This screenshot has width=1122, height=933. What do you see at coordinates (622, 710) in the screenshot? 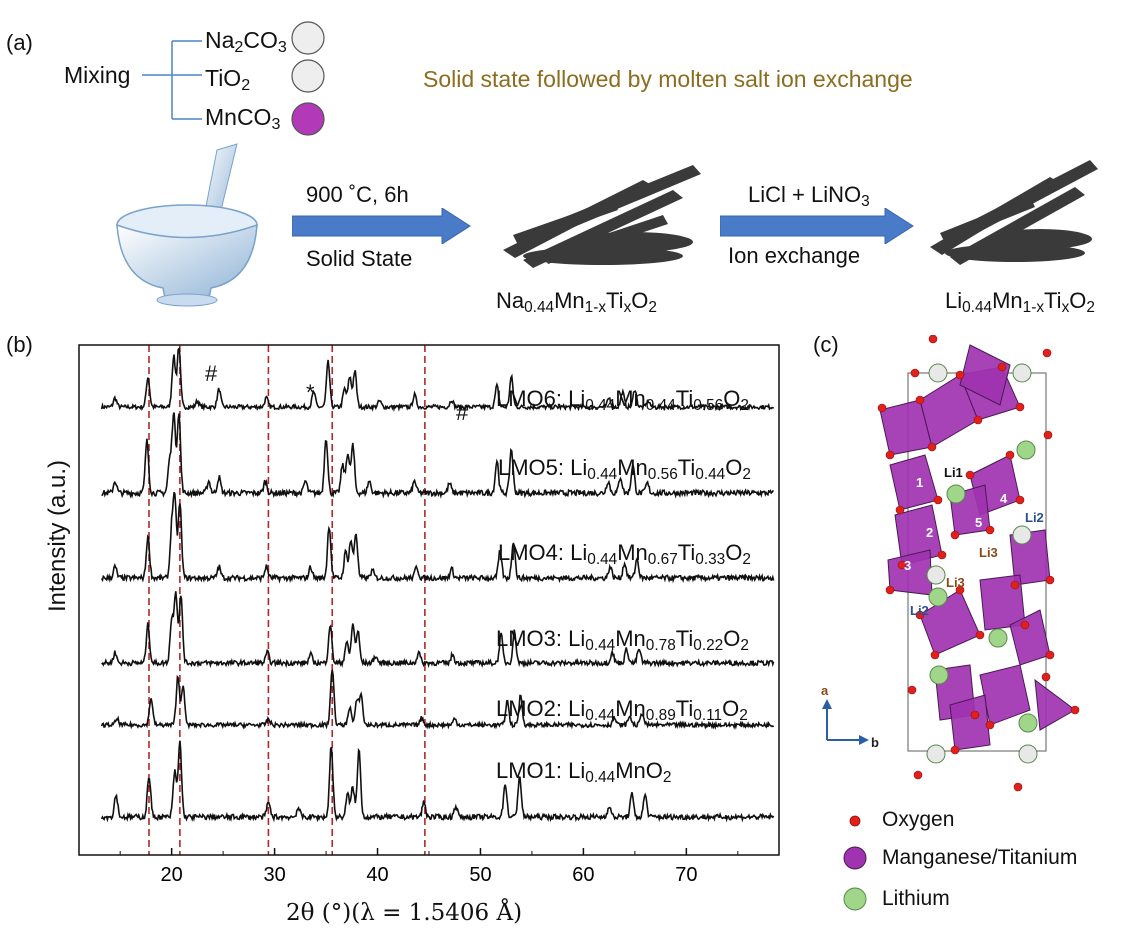
I see `series-label-lmo2: LMO2: Li0.44Mn0.89Ti0.11O2` at bounding box center [622, 710].